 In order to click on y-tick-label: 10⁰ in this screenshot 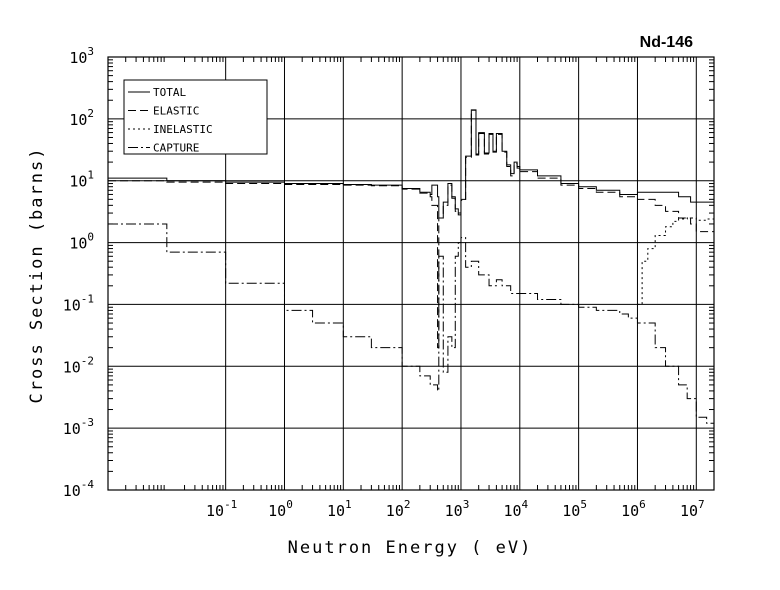, I will do `click(81, 242)`.